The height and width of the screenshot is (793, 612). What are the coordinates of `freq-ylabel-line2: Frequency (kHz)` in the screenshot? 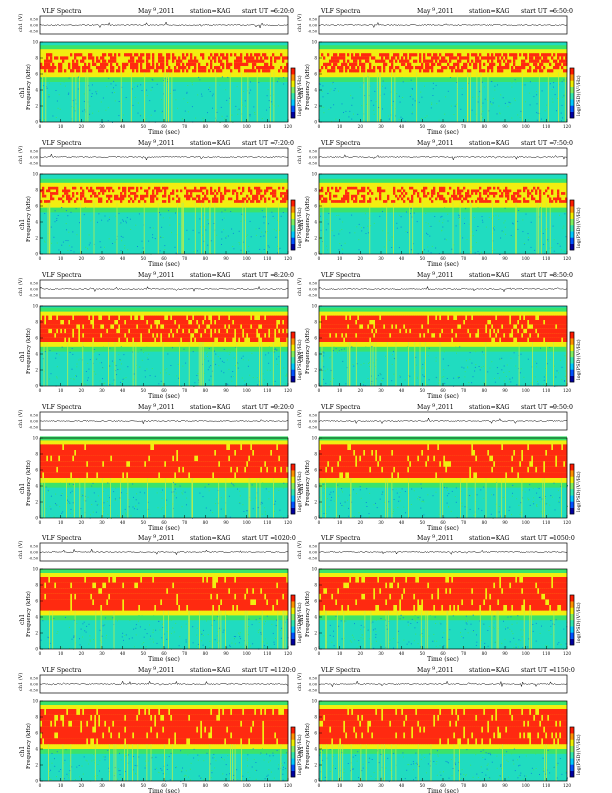 It's located at (28, 219).